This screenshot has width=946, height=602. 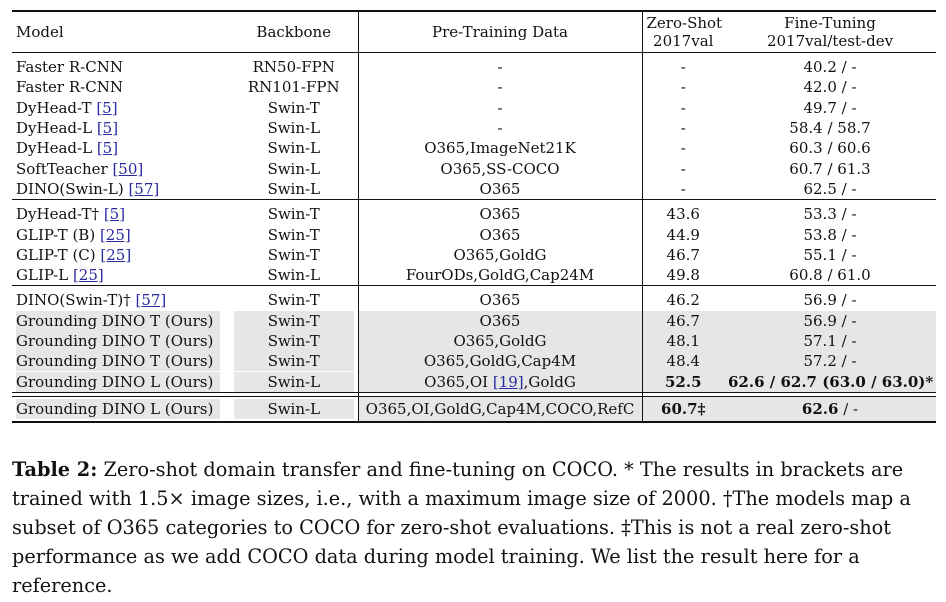 What do you see at coordinates (128, 168) in the screenshot?
I see `citation-link: [50]` at bounding box center [128, 168].